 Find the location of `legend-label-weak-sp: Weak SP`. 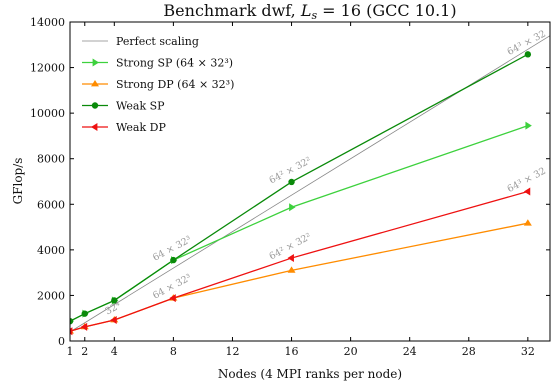

legend-label-weak-sp: Weak SP is located at coordinates (140, 106).